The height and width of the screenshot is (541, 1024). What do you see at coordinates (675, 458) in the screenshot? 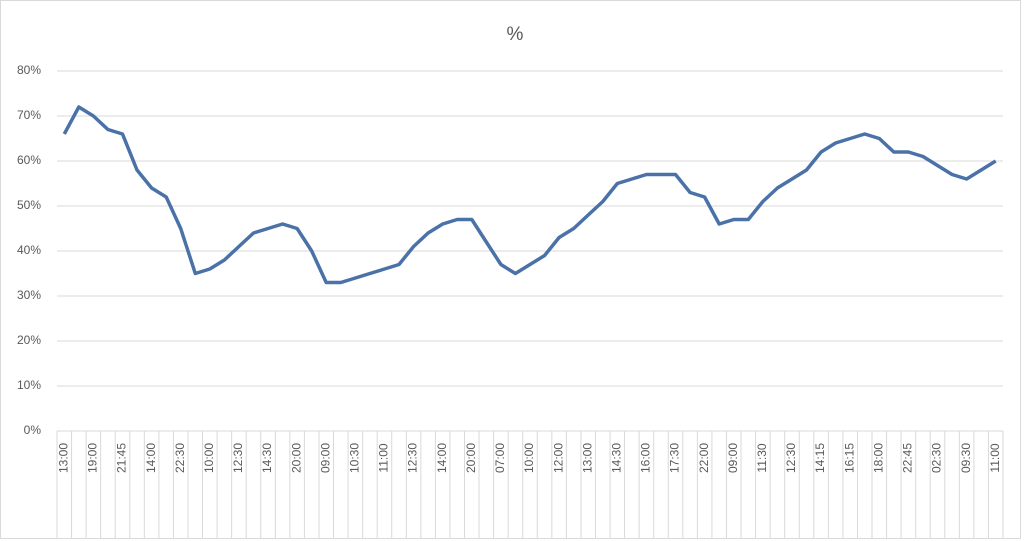
I see `x-tick-label: 17:30` at bounding box center [675, 458].